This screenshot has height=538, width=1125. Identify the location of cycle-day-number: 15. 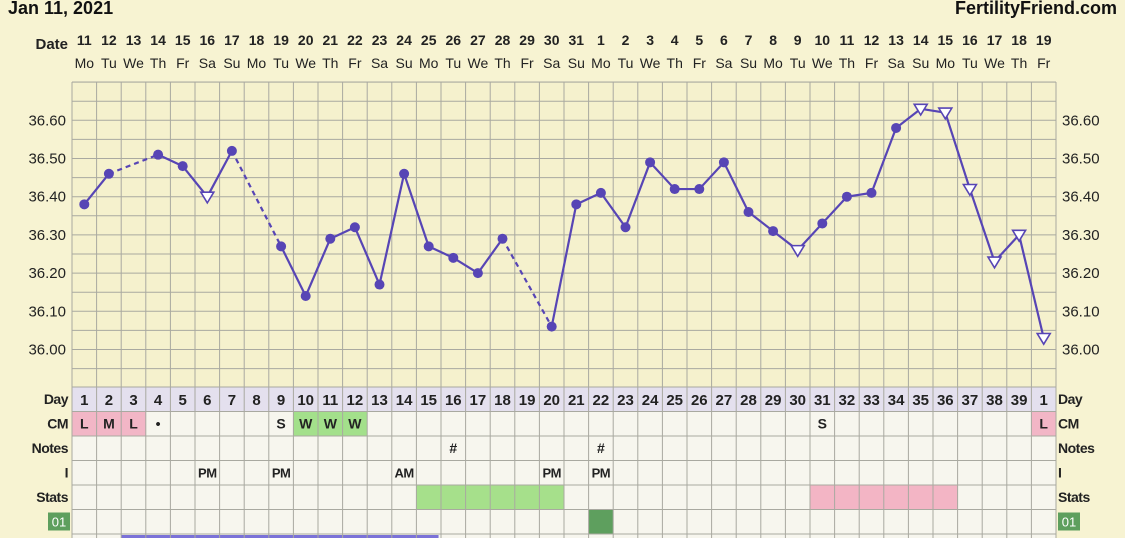
(428, 400).